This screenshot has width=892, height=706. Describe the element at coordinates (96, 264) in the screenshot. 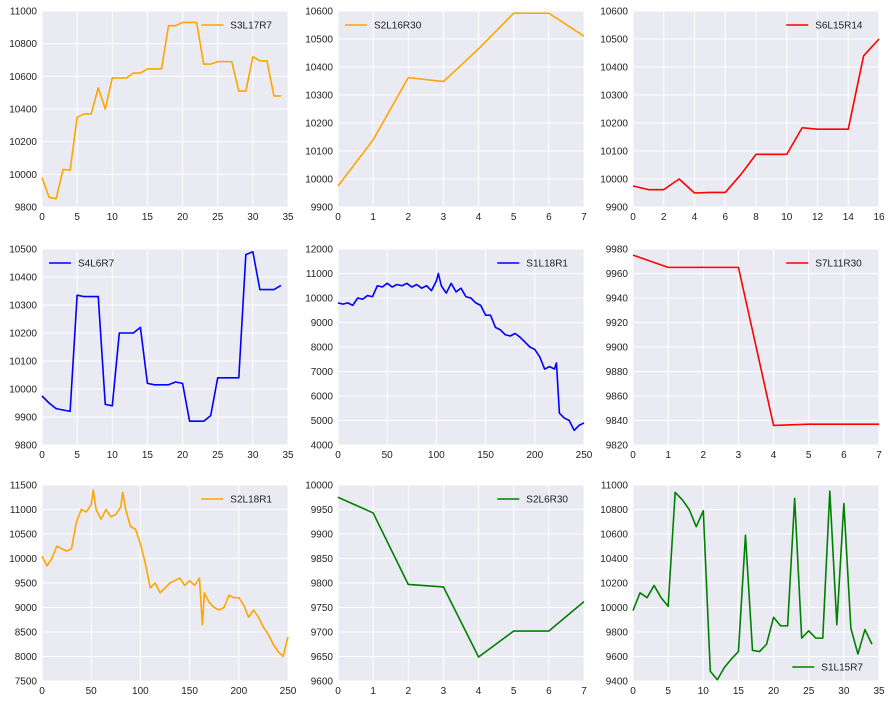

I see `legend-label: S4L6R7` at that location.